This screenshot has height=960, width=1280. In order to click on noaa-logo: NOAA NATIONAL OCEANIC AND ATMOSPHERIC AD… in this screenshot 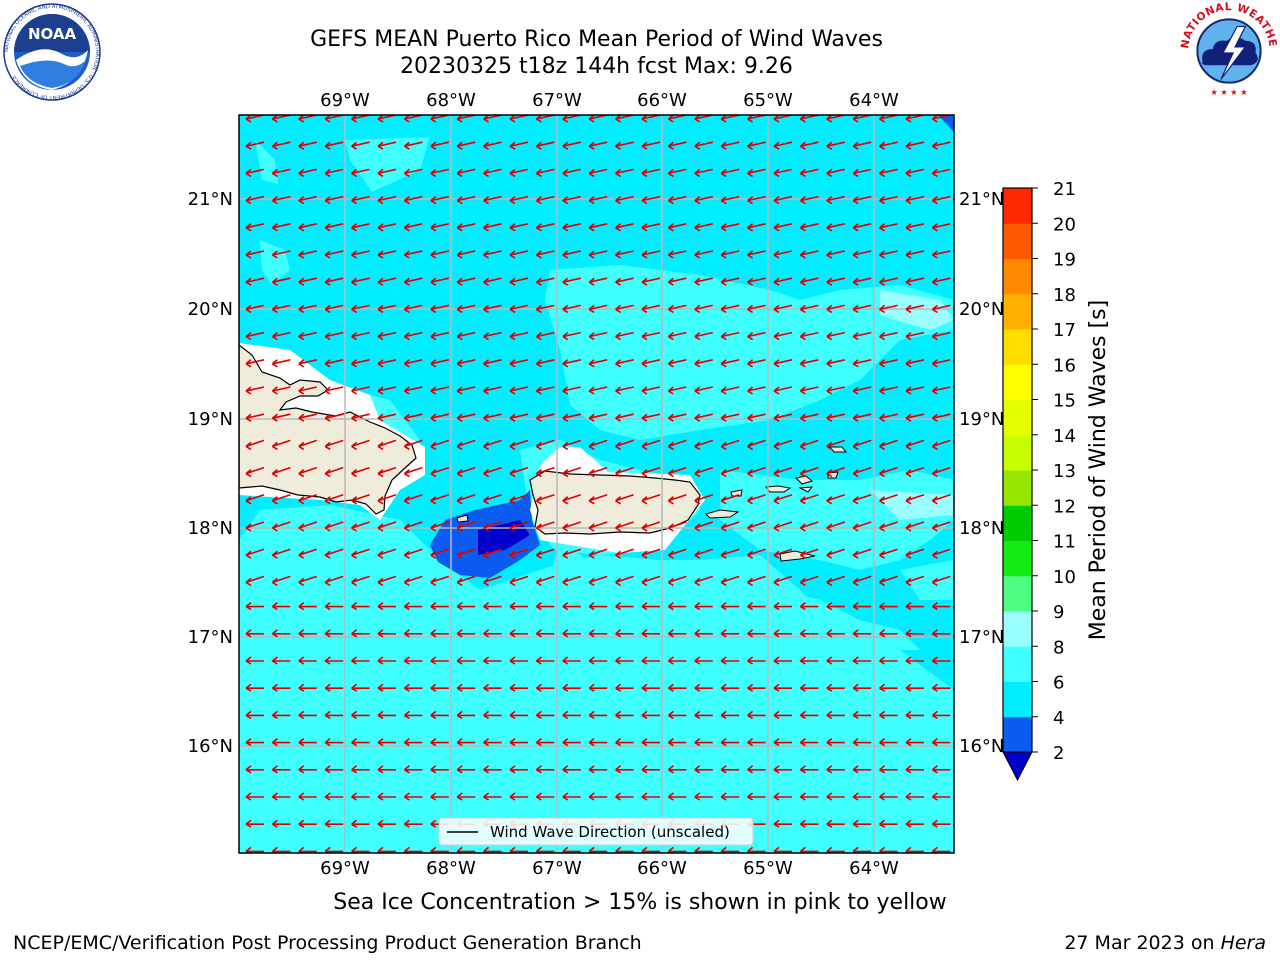, I will do `click(52, 52)`.